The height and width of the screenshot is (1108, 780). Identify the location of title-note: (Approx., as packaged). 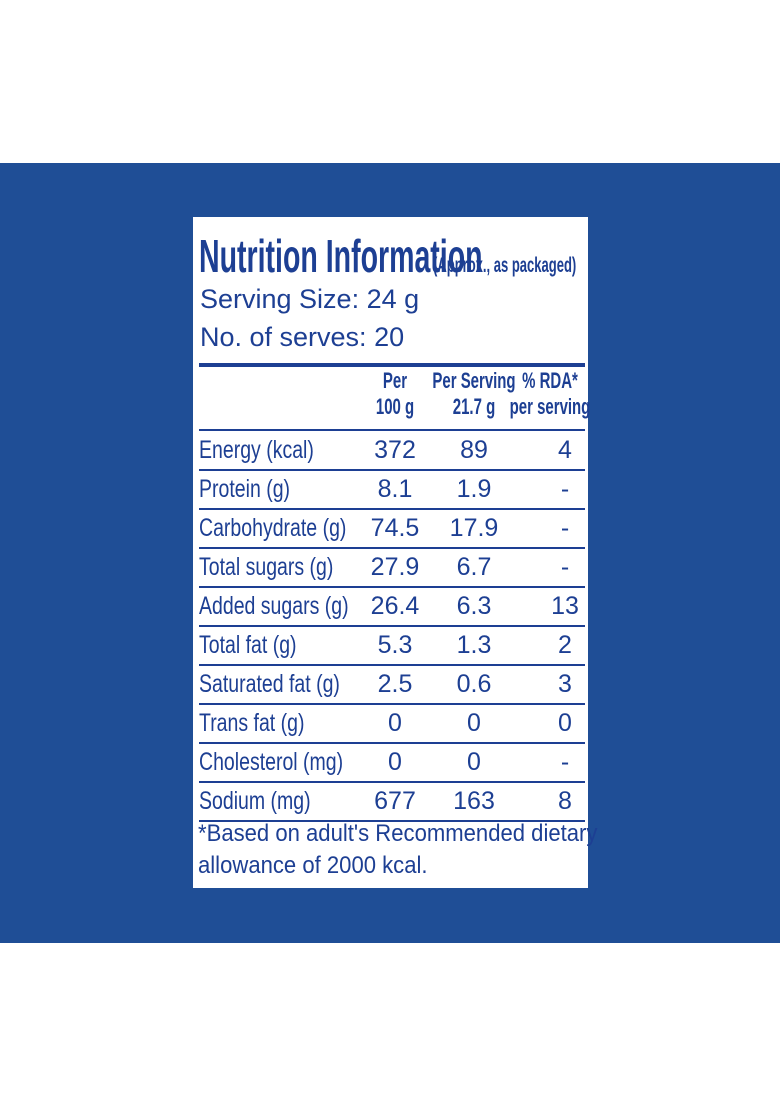
(505, 265).